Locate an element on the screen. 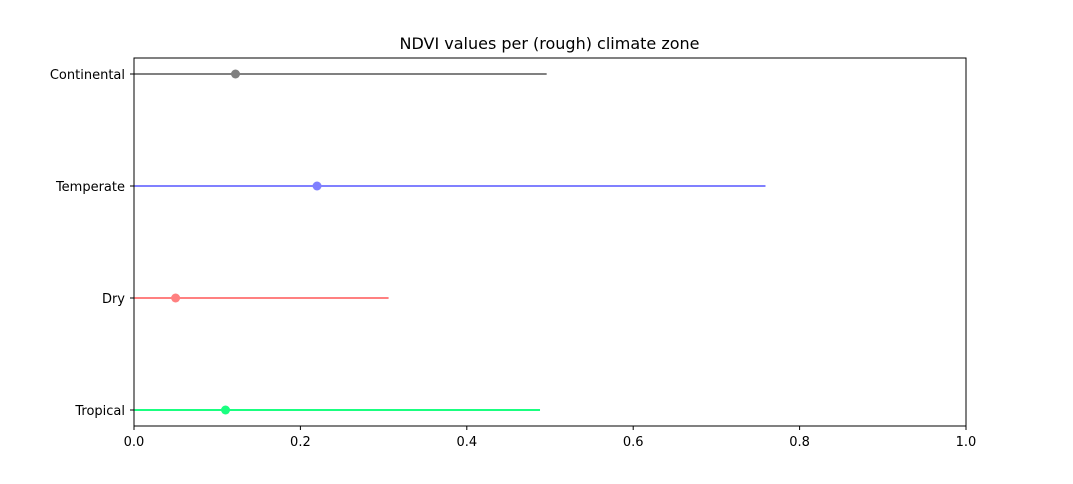 The width and height of the screenshot is (1073, 484). y-axis: Tropical Dry Temperate Continental is located at coordinates (92, 243).